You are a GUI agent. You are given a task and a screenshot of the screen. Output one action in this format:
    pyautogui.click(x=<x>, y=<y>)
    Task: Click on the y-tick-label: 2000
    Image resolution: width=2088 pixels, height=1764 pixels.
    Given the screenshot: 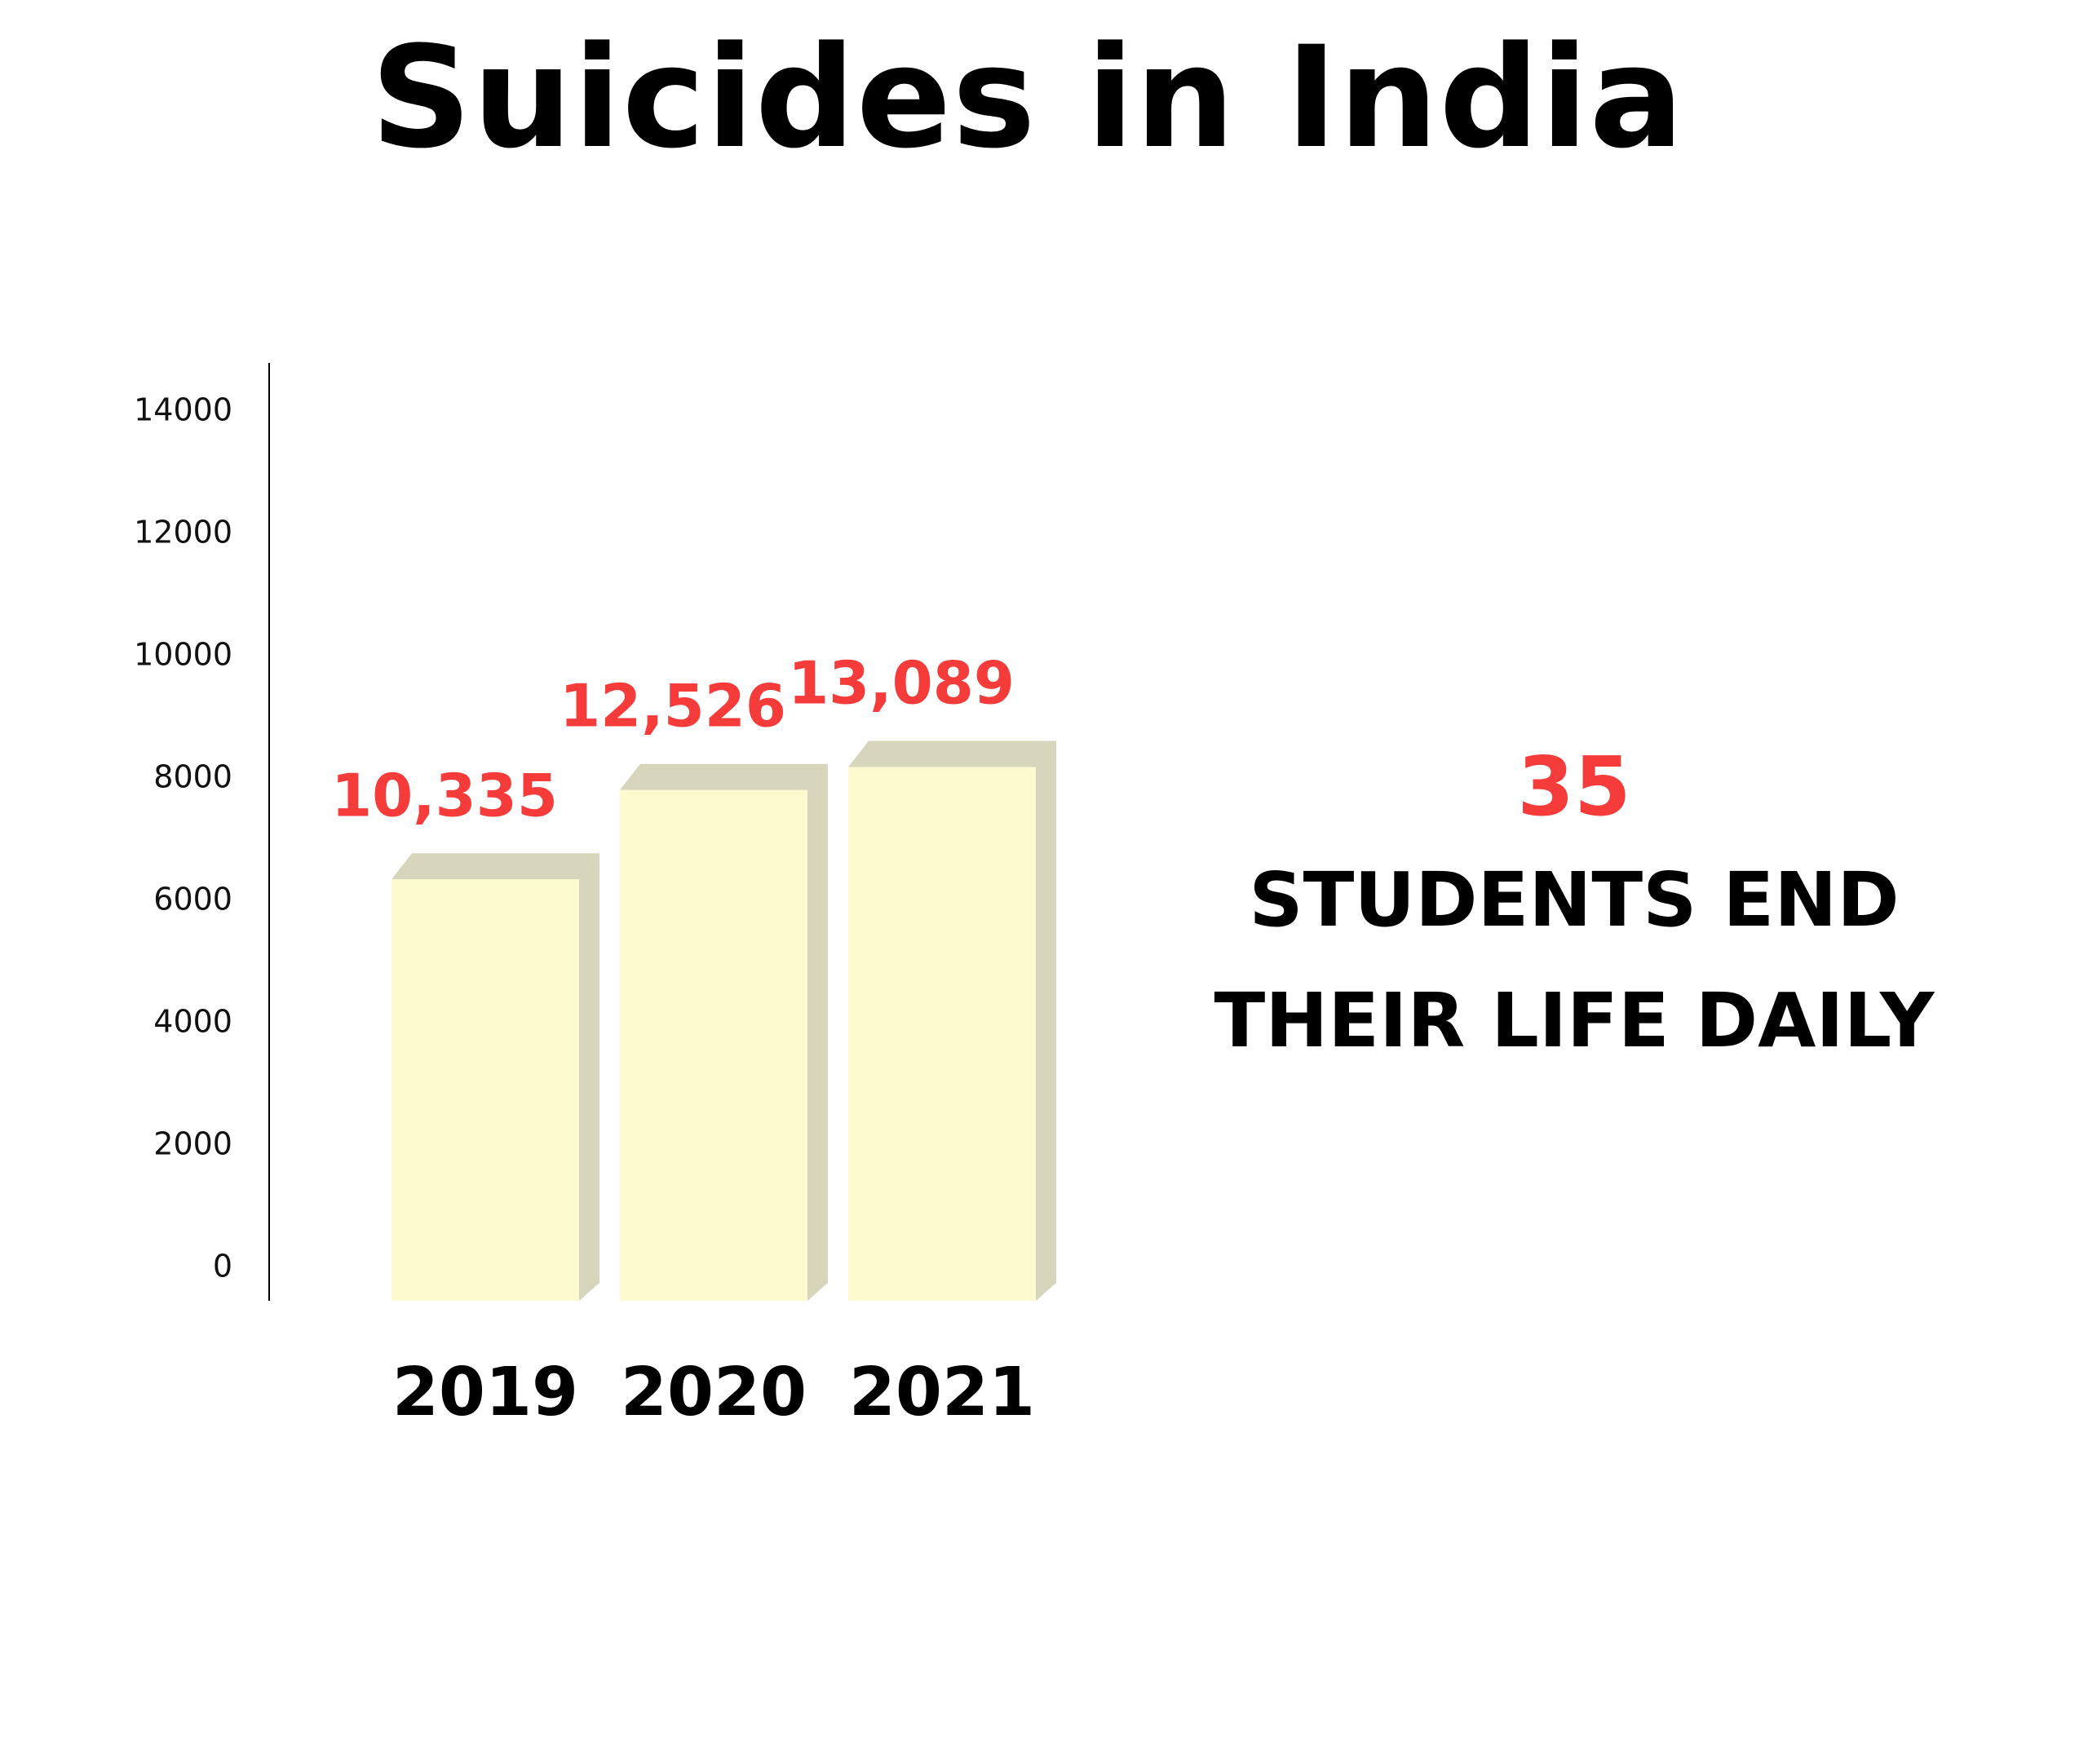 What is the action you would take?
    pyautogui.click(x=192, y=1144)
    